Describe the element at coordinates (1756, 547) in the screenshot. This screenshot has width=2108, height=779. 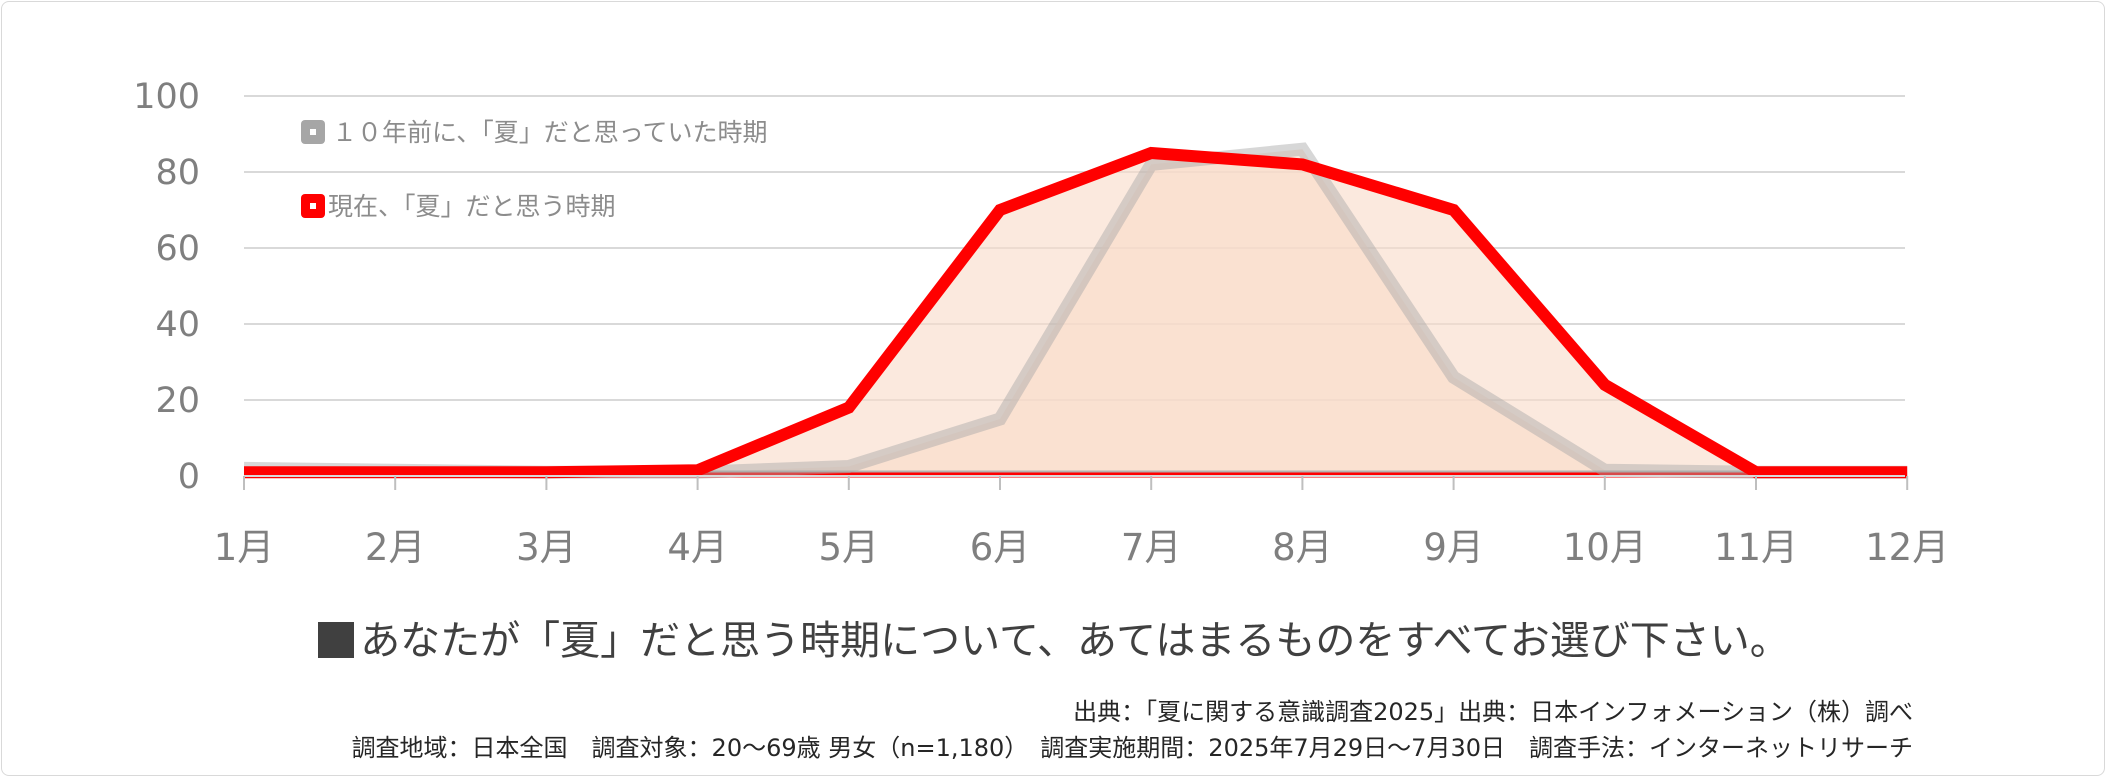
I see `x-tick-label: 11月` at that location.